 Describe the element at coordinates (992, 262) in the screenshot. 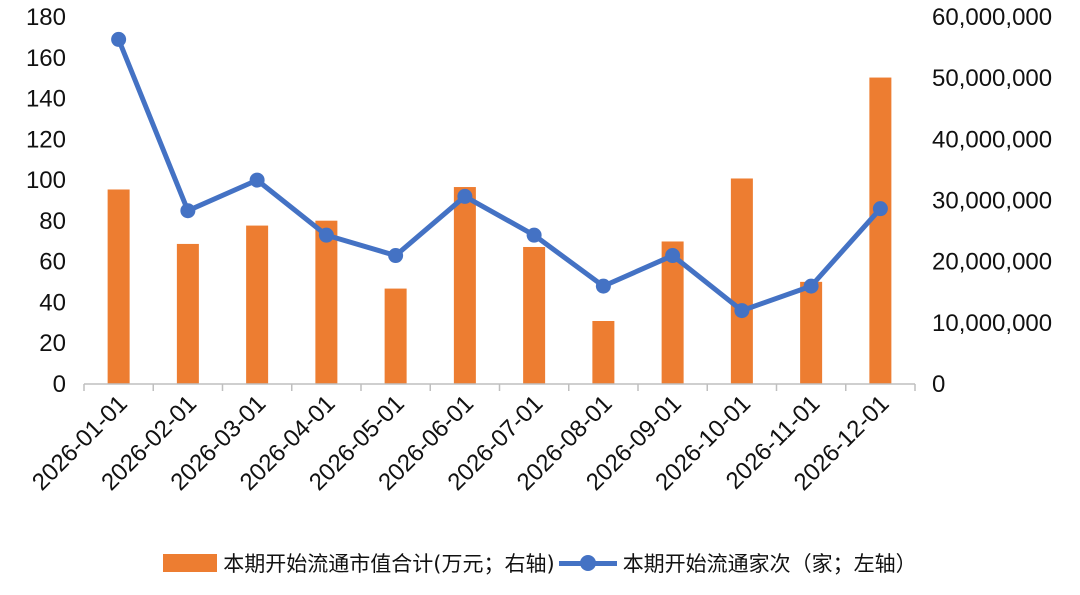

I see `right-tick-label: 20,000,000` at that location.